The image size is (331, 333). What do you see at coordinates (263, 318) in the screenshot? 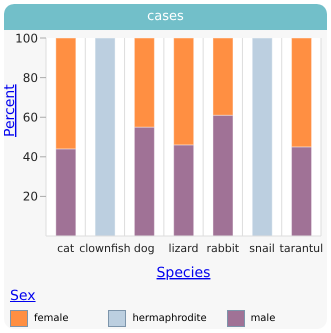
I see `legend-label: male` at bounding box center [263, 318].